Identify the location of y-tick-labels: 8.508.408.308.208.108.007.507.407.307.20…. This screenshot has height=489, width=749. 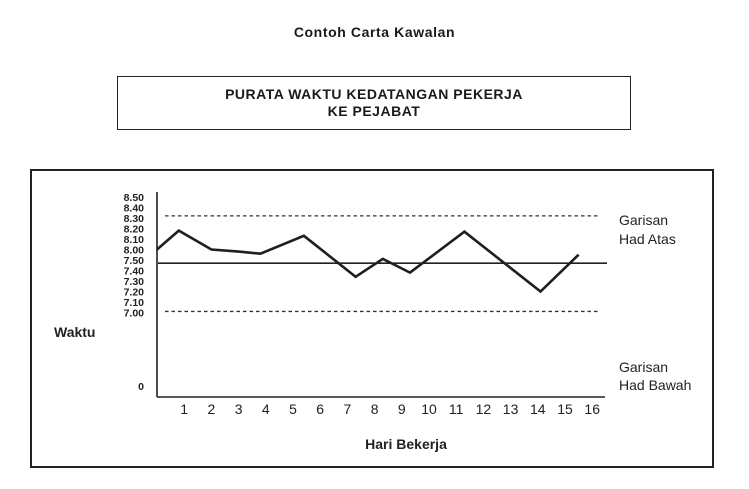
(134, 292).